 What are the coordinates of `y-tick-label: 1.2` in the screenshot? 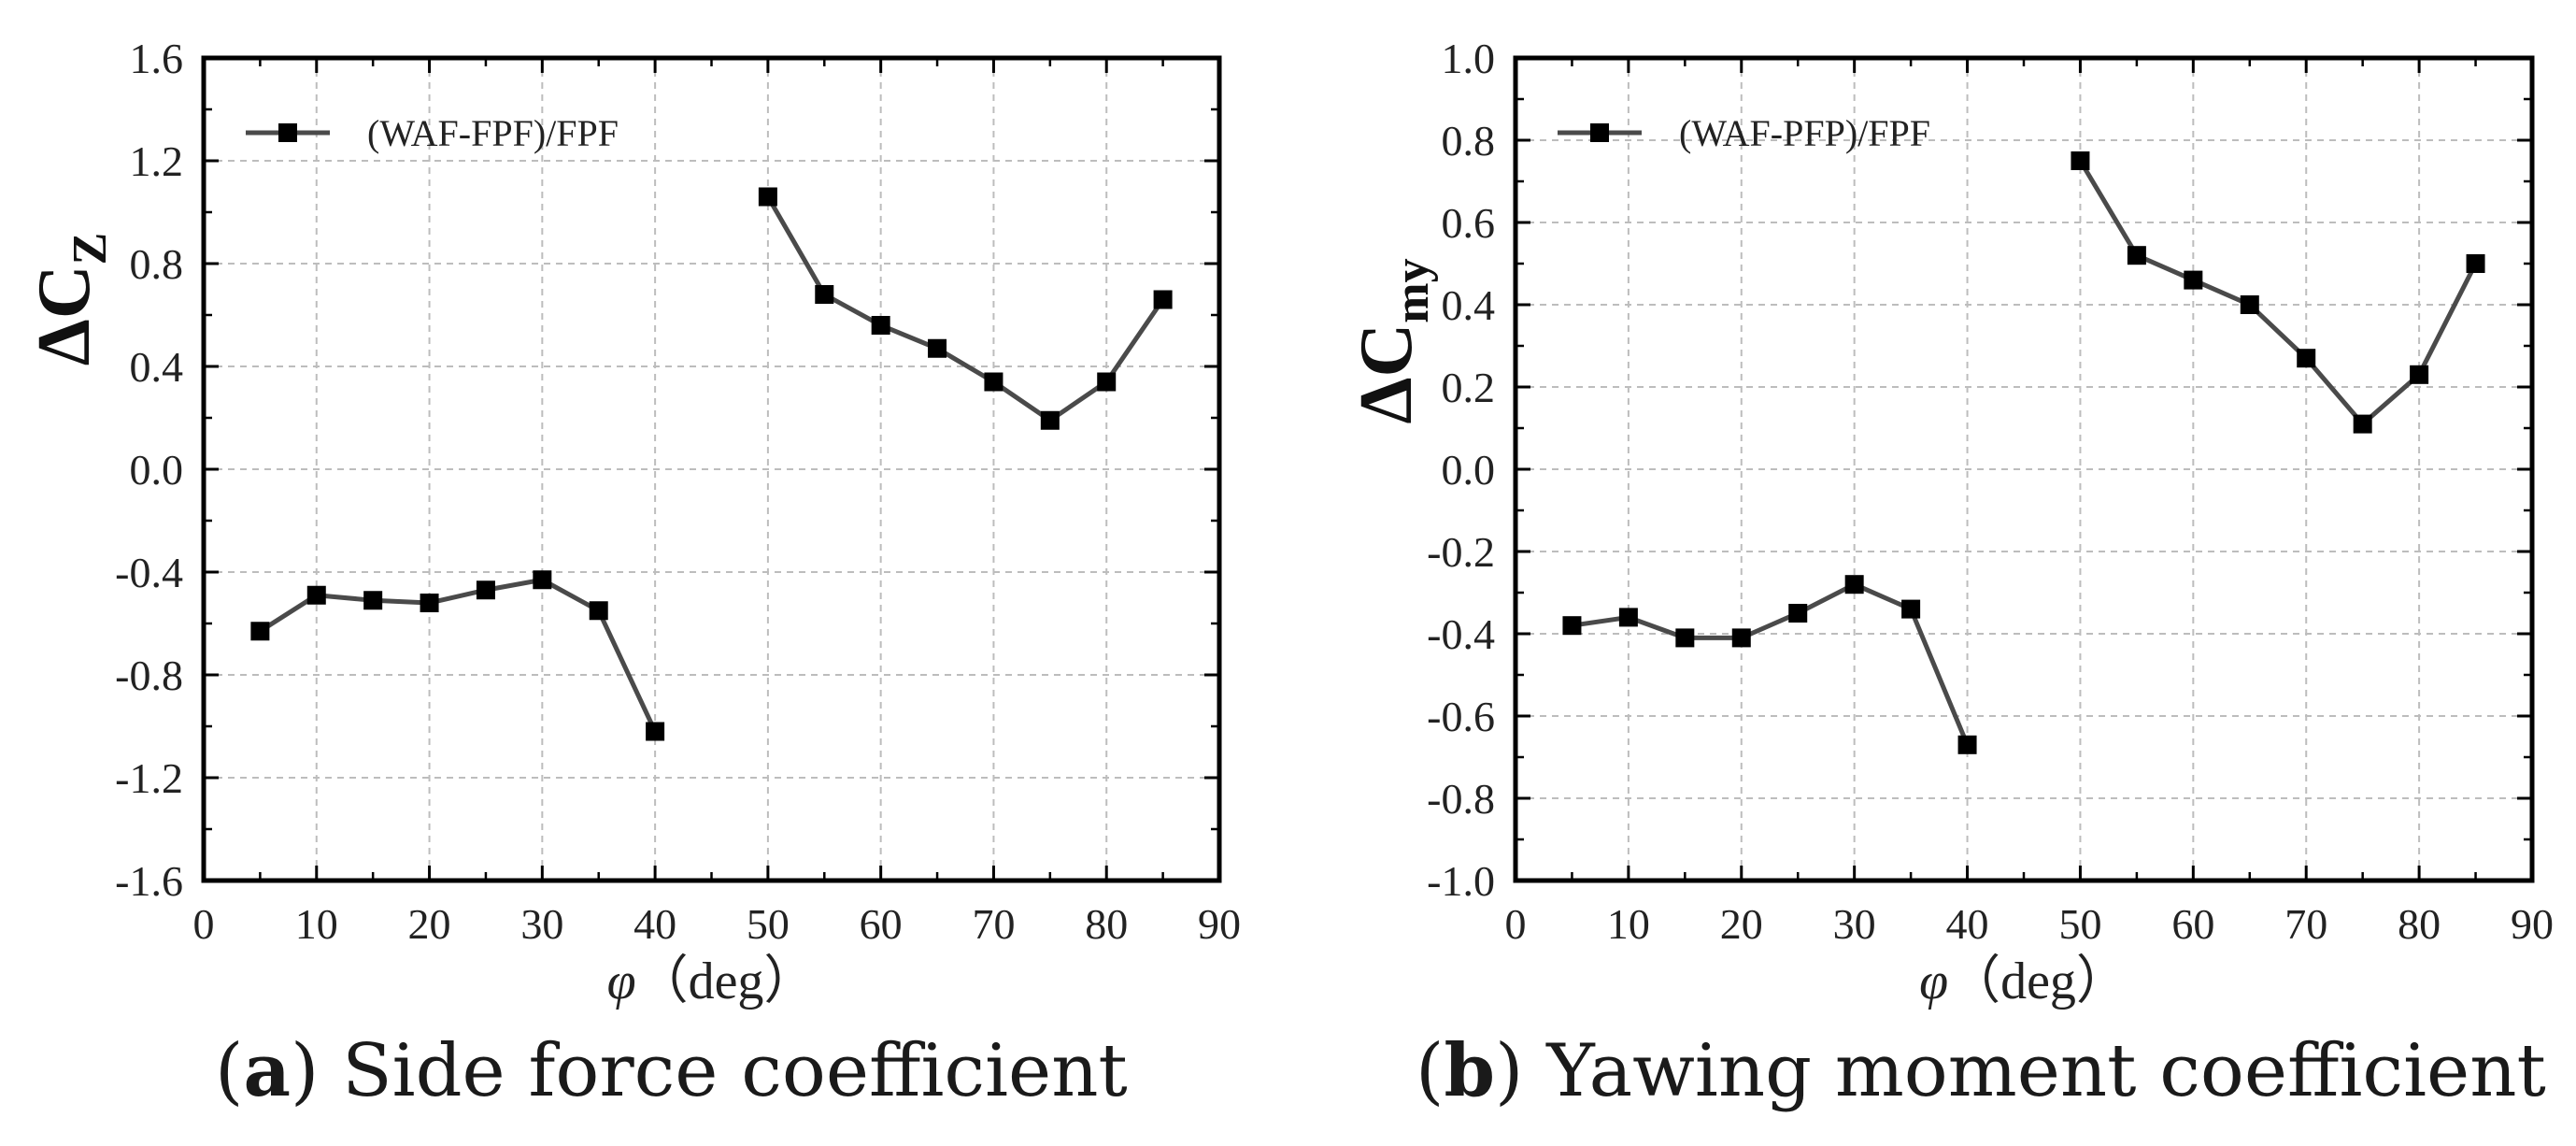 It's located at (157, 161).